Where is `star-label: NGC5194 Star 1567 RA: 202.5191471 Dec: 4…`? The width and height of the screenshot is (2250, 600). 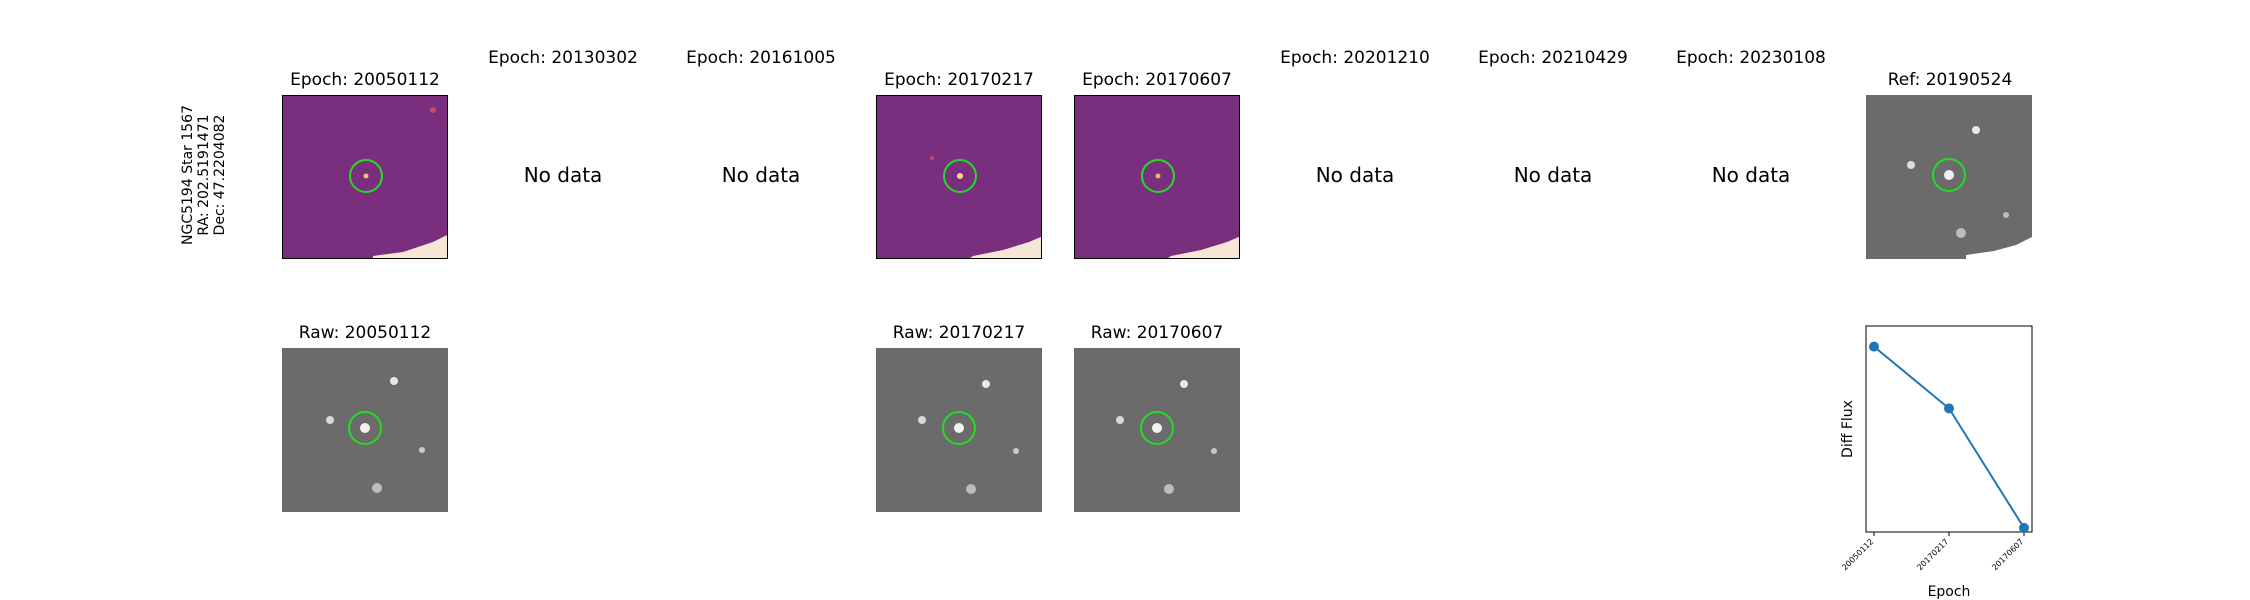
star-label: NGC5194 Star 1567 RA: 202.5191471 Dec: 4… is located at coordinates (205, 175).